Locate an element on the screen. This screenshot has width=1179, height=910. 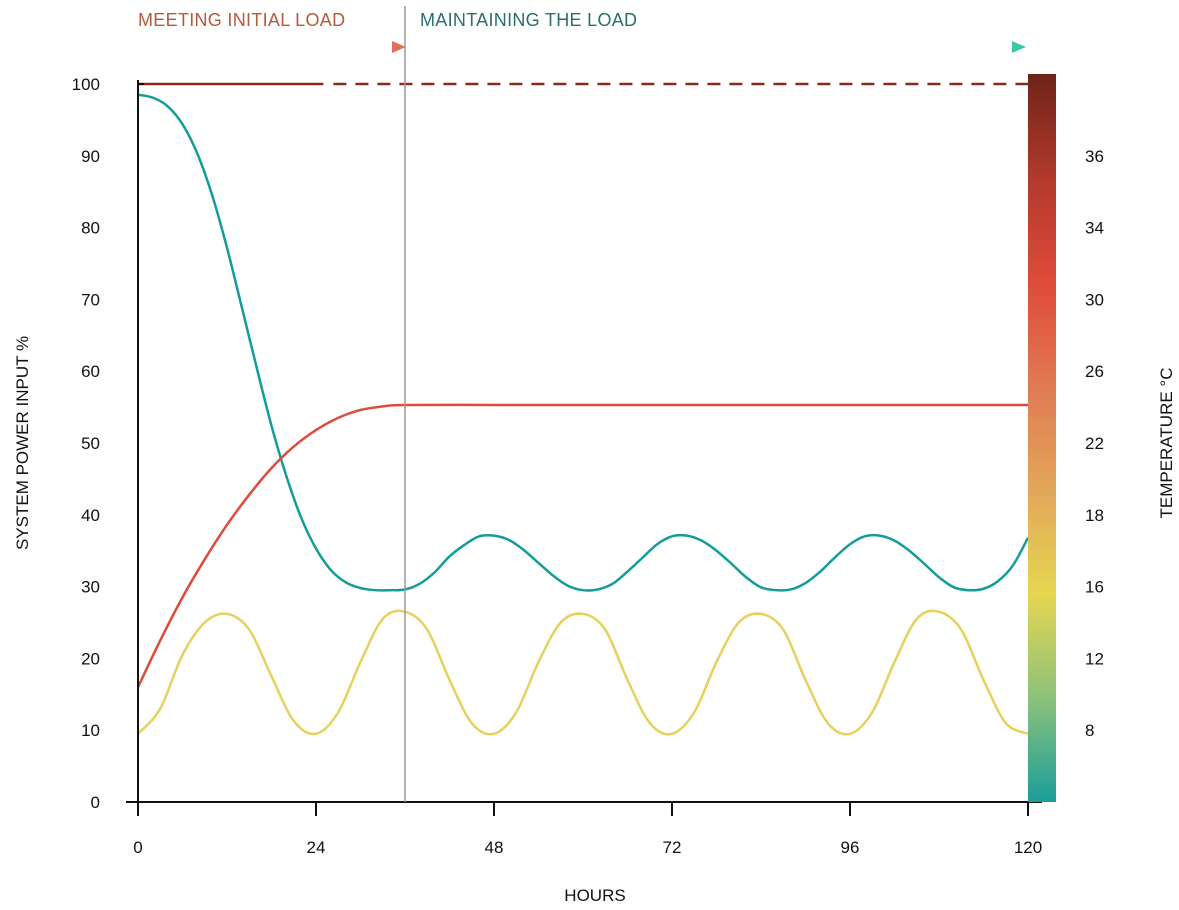
y-axis-title: SYSTEM POWER INPUT % is located at coordinates (22, 443).